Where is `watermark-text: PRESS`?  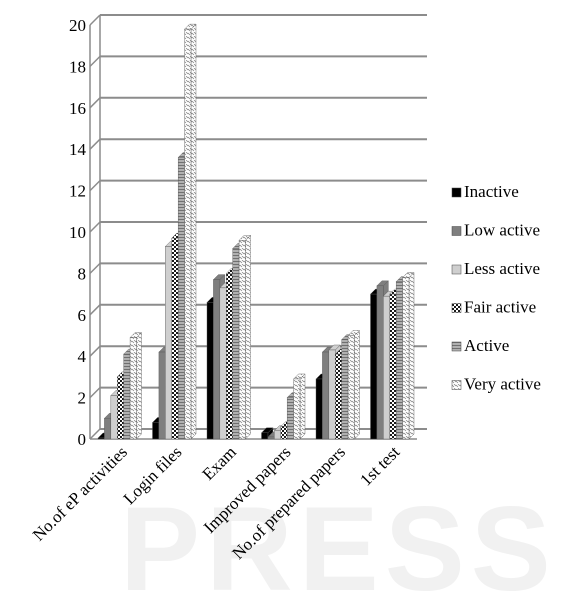
watermark-text: PRESS is located at coordinates (338, 539).